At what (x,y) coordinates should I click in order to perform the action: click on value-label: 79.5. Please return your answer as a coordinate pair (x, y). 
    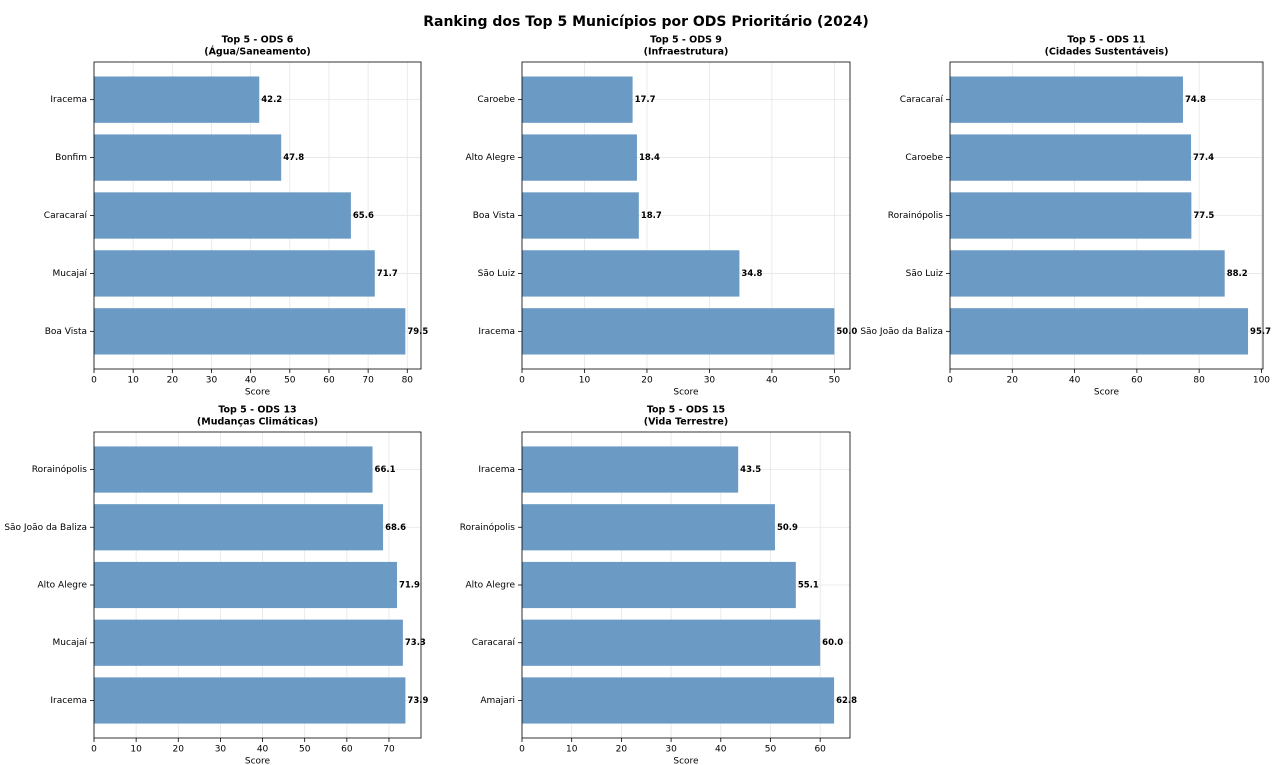
    Looking at the image, I should click on (417, 332).